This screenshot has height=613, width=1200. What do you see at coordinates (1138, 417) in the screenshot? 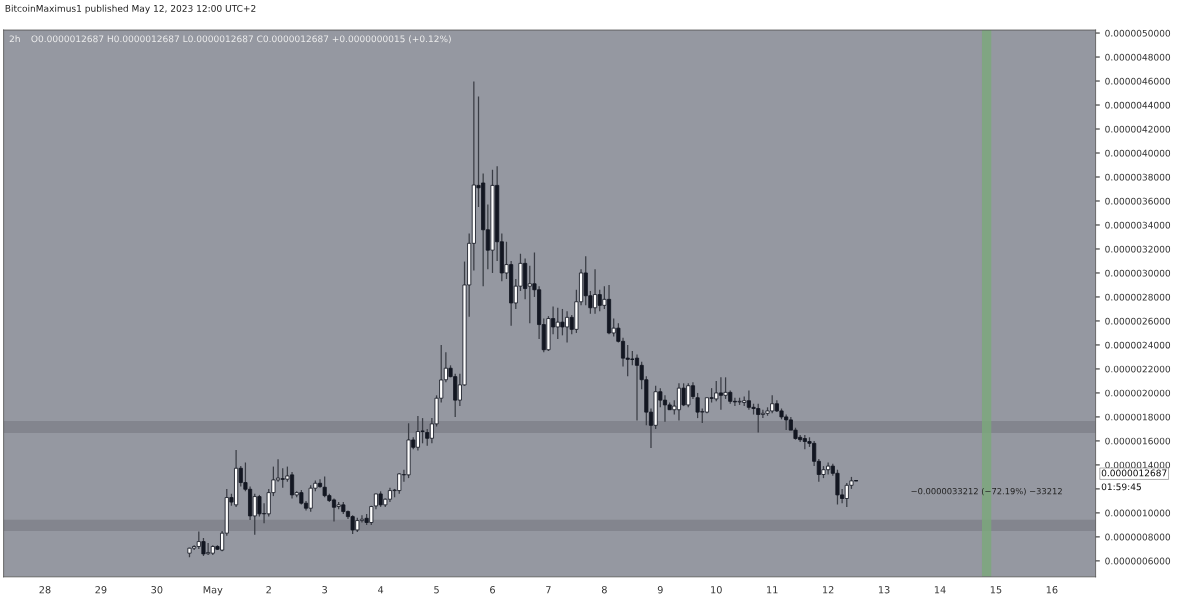
I see `y-tick-label: 0.0000018000` at bounding box center [1138, 417].